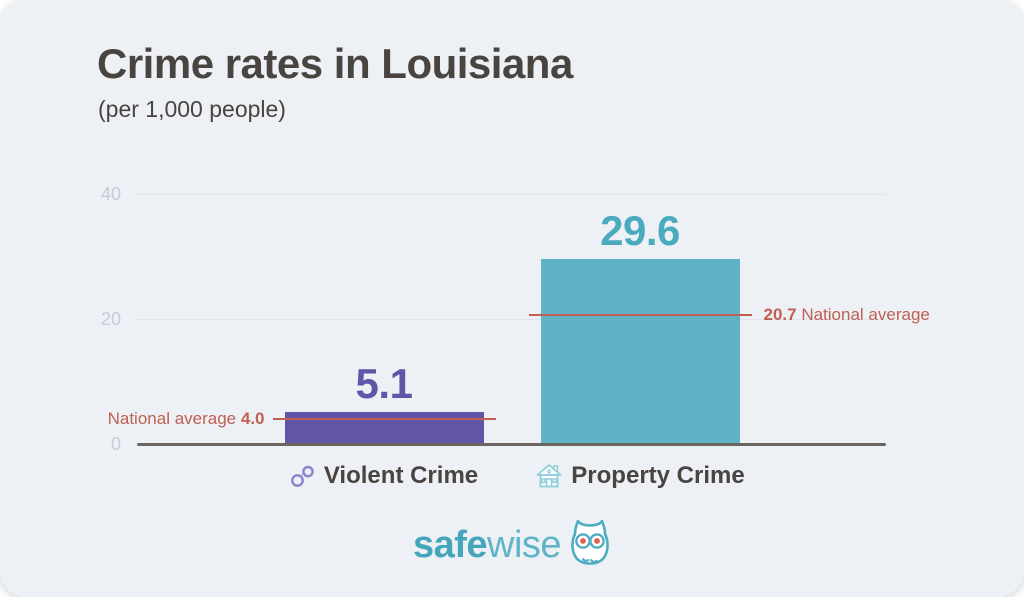 The width and height of the screenshot is (1024, 597). I want to click on y-tick-label-40: 40, so click(110, 194).